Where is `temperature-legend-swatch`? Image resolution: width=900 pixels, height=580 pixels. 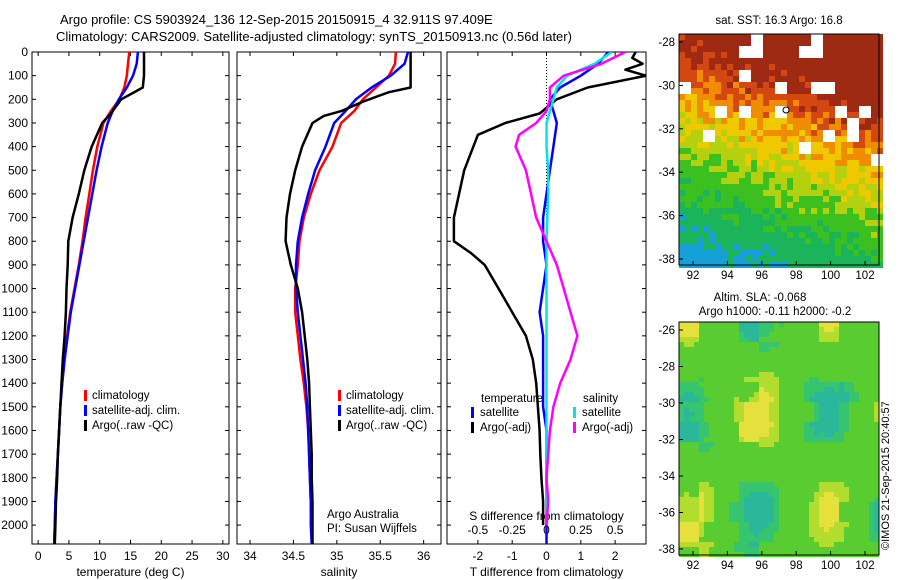 temperature-legend-swatch is located at coordinates (85, 395).